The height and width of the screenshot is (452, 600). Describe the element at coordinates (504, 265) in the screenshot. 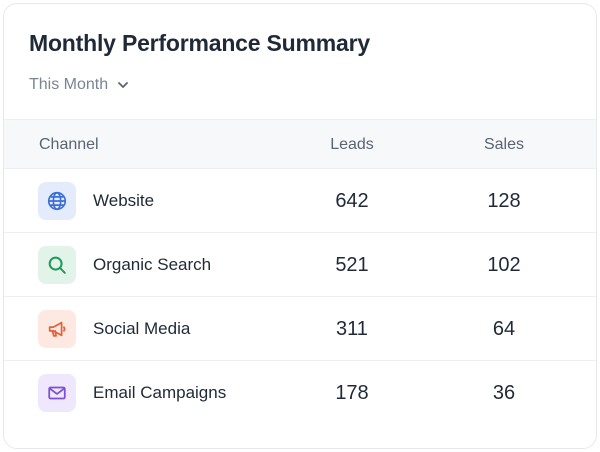

I see `sales-value: 102` at that location.